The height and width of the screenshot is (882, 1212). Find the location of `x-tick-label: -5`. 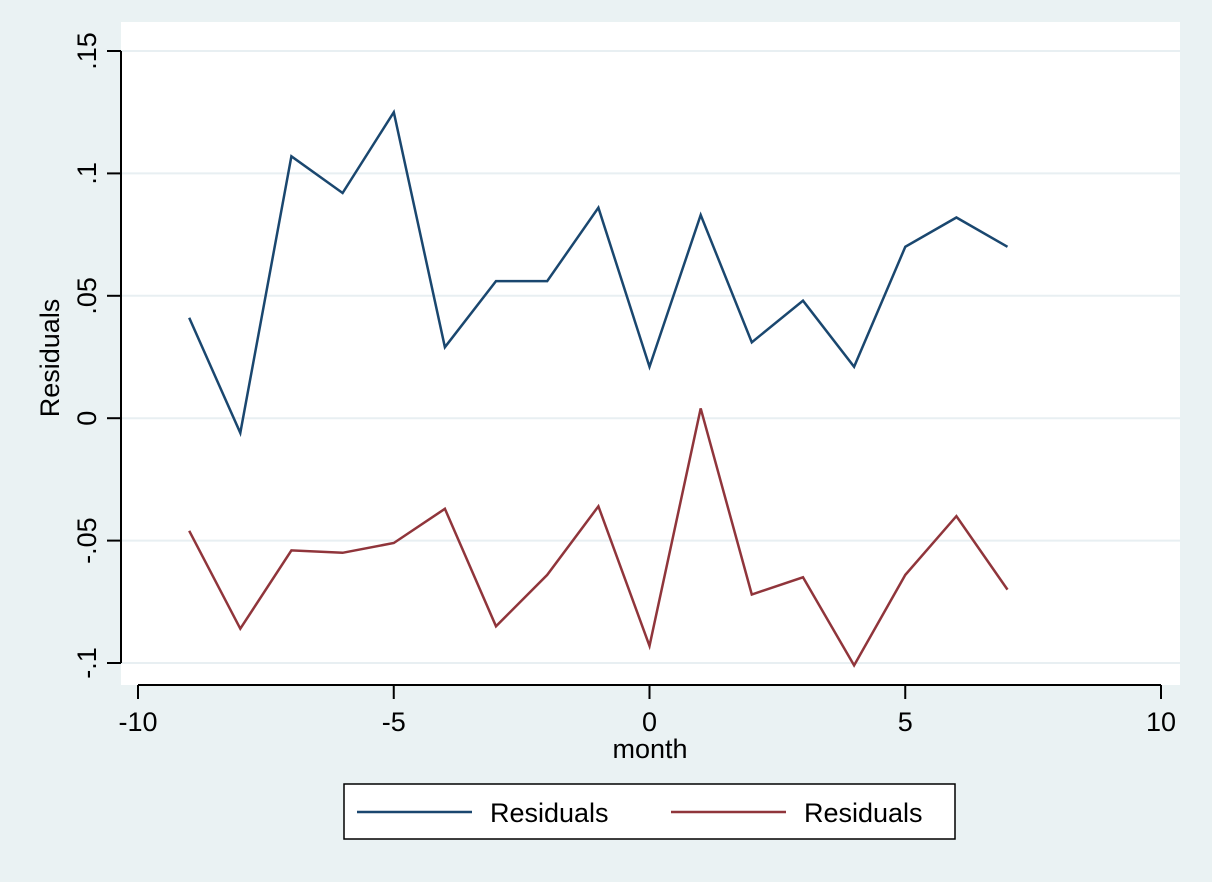

x-tick-label: -5 is located at coordinates (394, 722).